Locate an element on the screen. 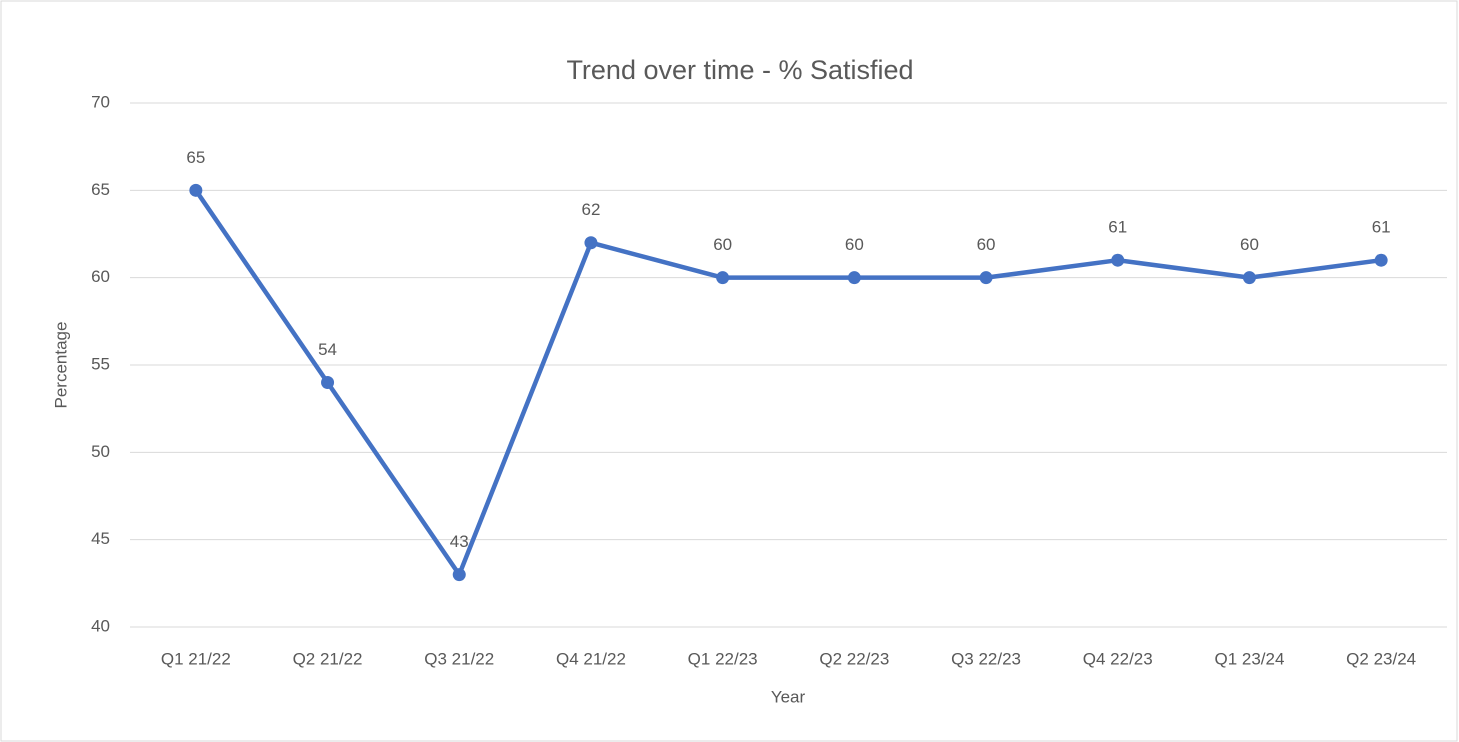 The width and height of the screenshot is (1459, 742). x-tick-label: Q2 22/23 is located at coordinates (854, 658).